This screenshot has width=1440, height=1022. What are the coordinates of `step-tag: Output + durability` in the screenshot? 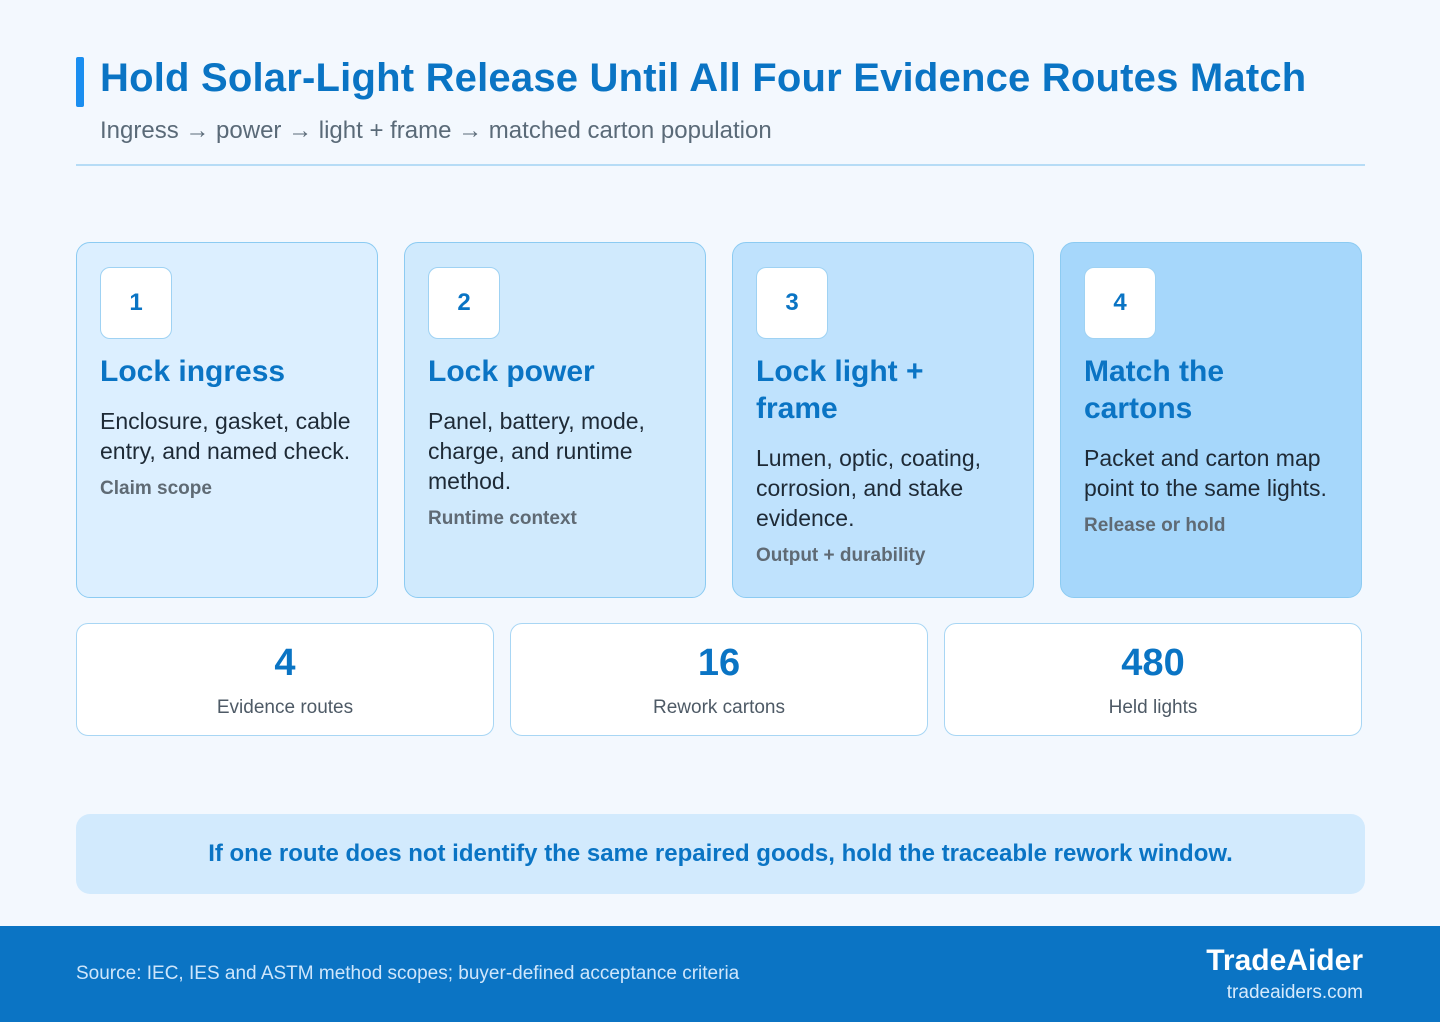 It's located at (841, 555).